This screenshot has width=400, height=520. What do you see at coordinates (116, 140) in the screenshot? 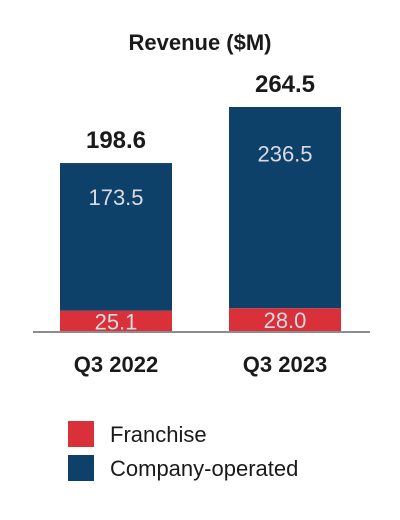
I see `total-label-q3-2022: 198.6` at bounding box center [116, 140].